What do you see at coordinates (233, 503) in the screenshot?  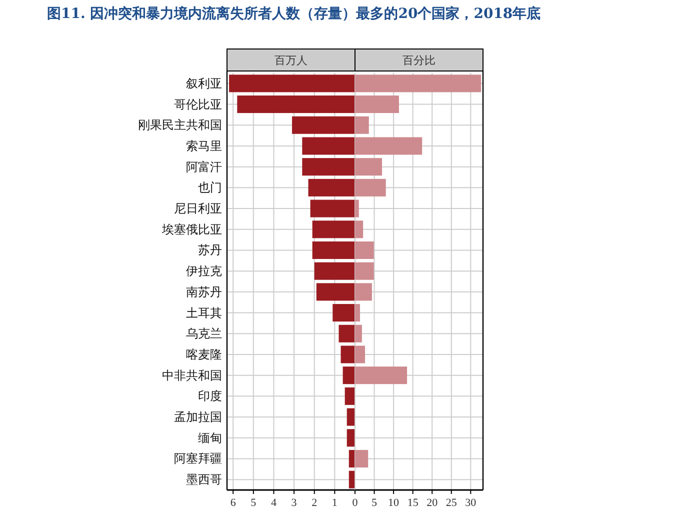 I see `x-tick-label: 6` at bounding box center [233, 503].